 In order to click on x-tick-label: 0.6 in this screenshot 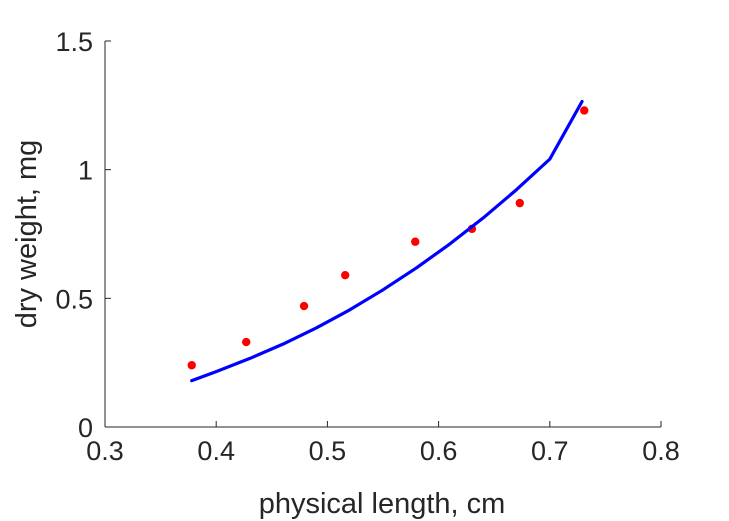, I will do `click(439, 451)`.